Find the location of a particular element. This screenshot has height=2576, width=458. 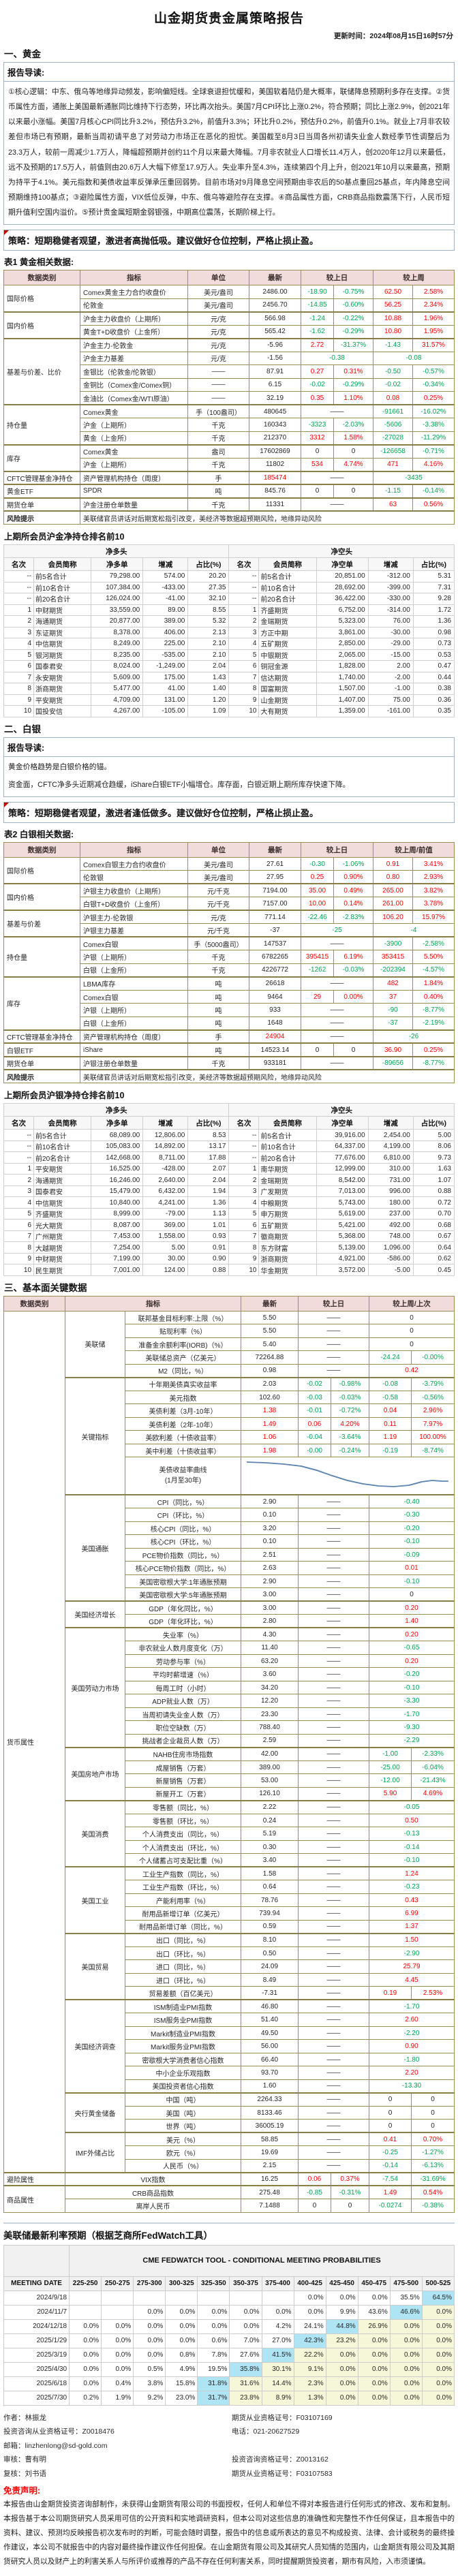

table-row: CPI（环比，%） 0.10 —— -0.30 is located at coordinates (229, 1515).